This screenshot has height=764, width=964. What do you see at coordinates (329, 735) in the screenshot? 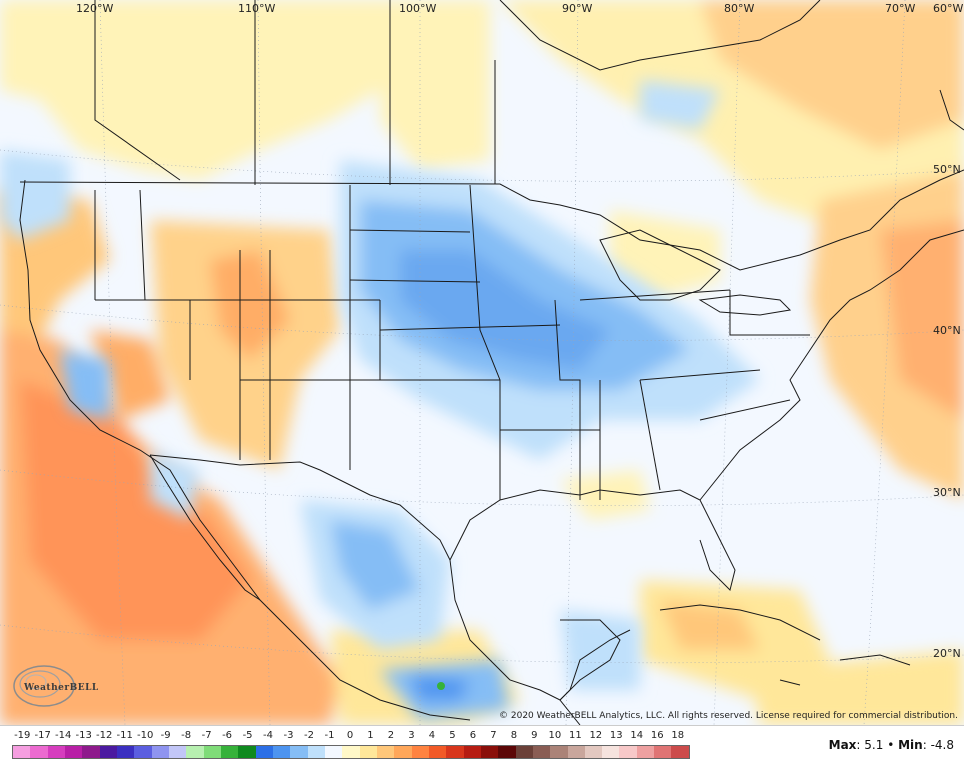
I see `legend-label: -1` at bounding box center [329, 735].